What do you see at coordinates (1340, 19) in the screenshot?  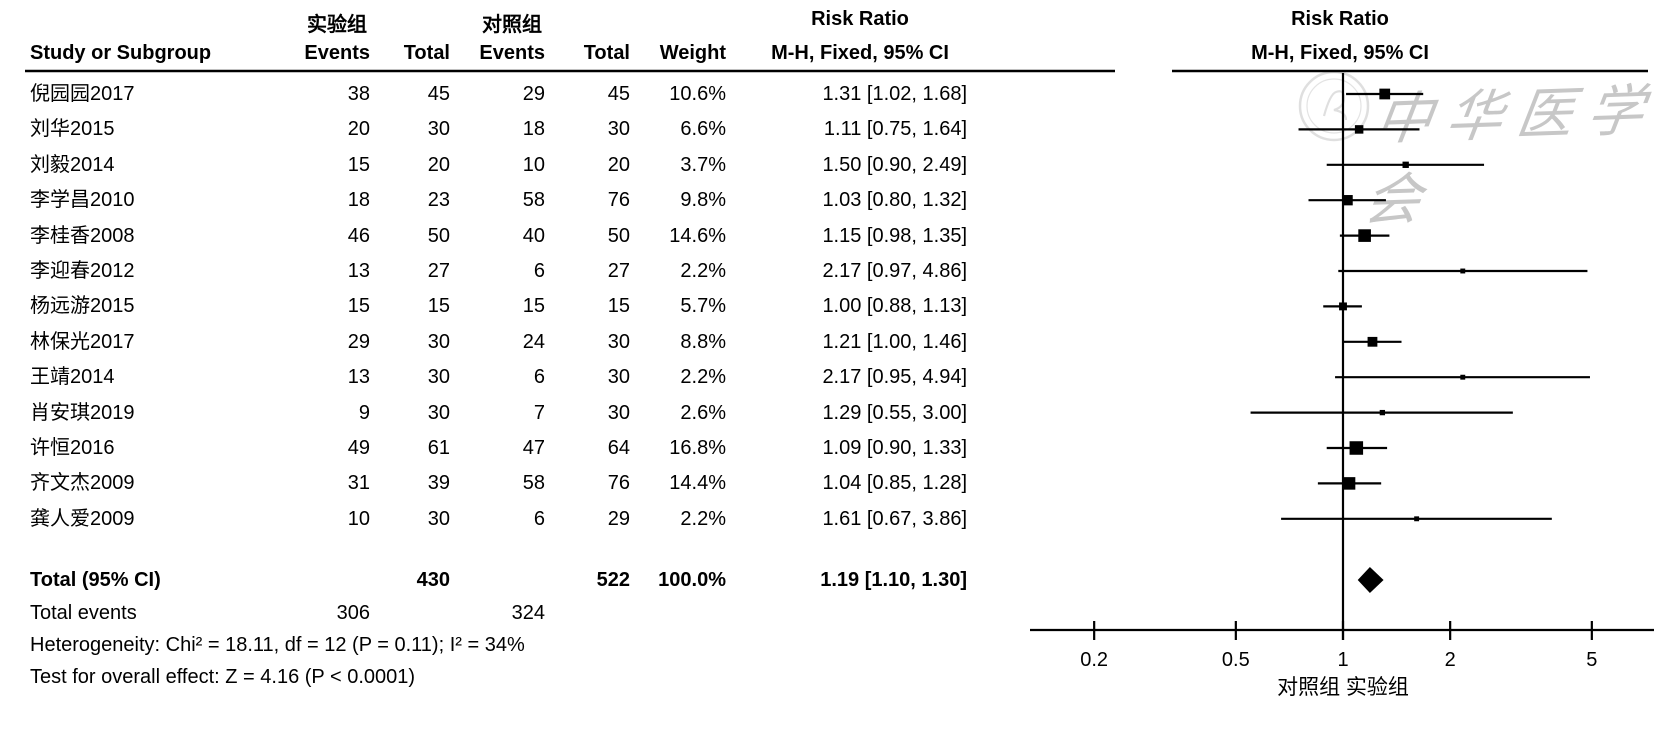 I see `risk-ratio-header-right: Risk Ratio` at bounding box center [1340, 19].